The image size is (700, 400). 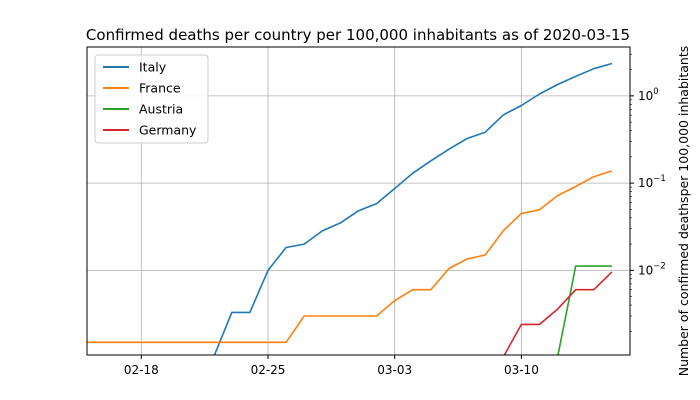 I want to click on legend-label-austria: Austria, so click(x=161, y=109).